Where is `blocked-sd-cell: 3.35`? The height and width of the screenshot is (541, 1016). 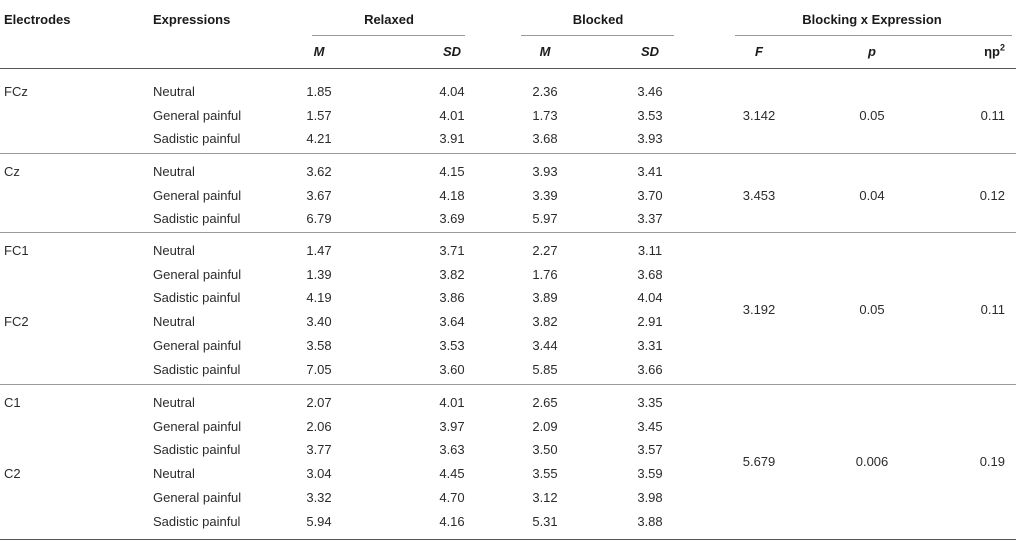
blocked-sd-cell: 3.35 is located at coordinates (650, 402).